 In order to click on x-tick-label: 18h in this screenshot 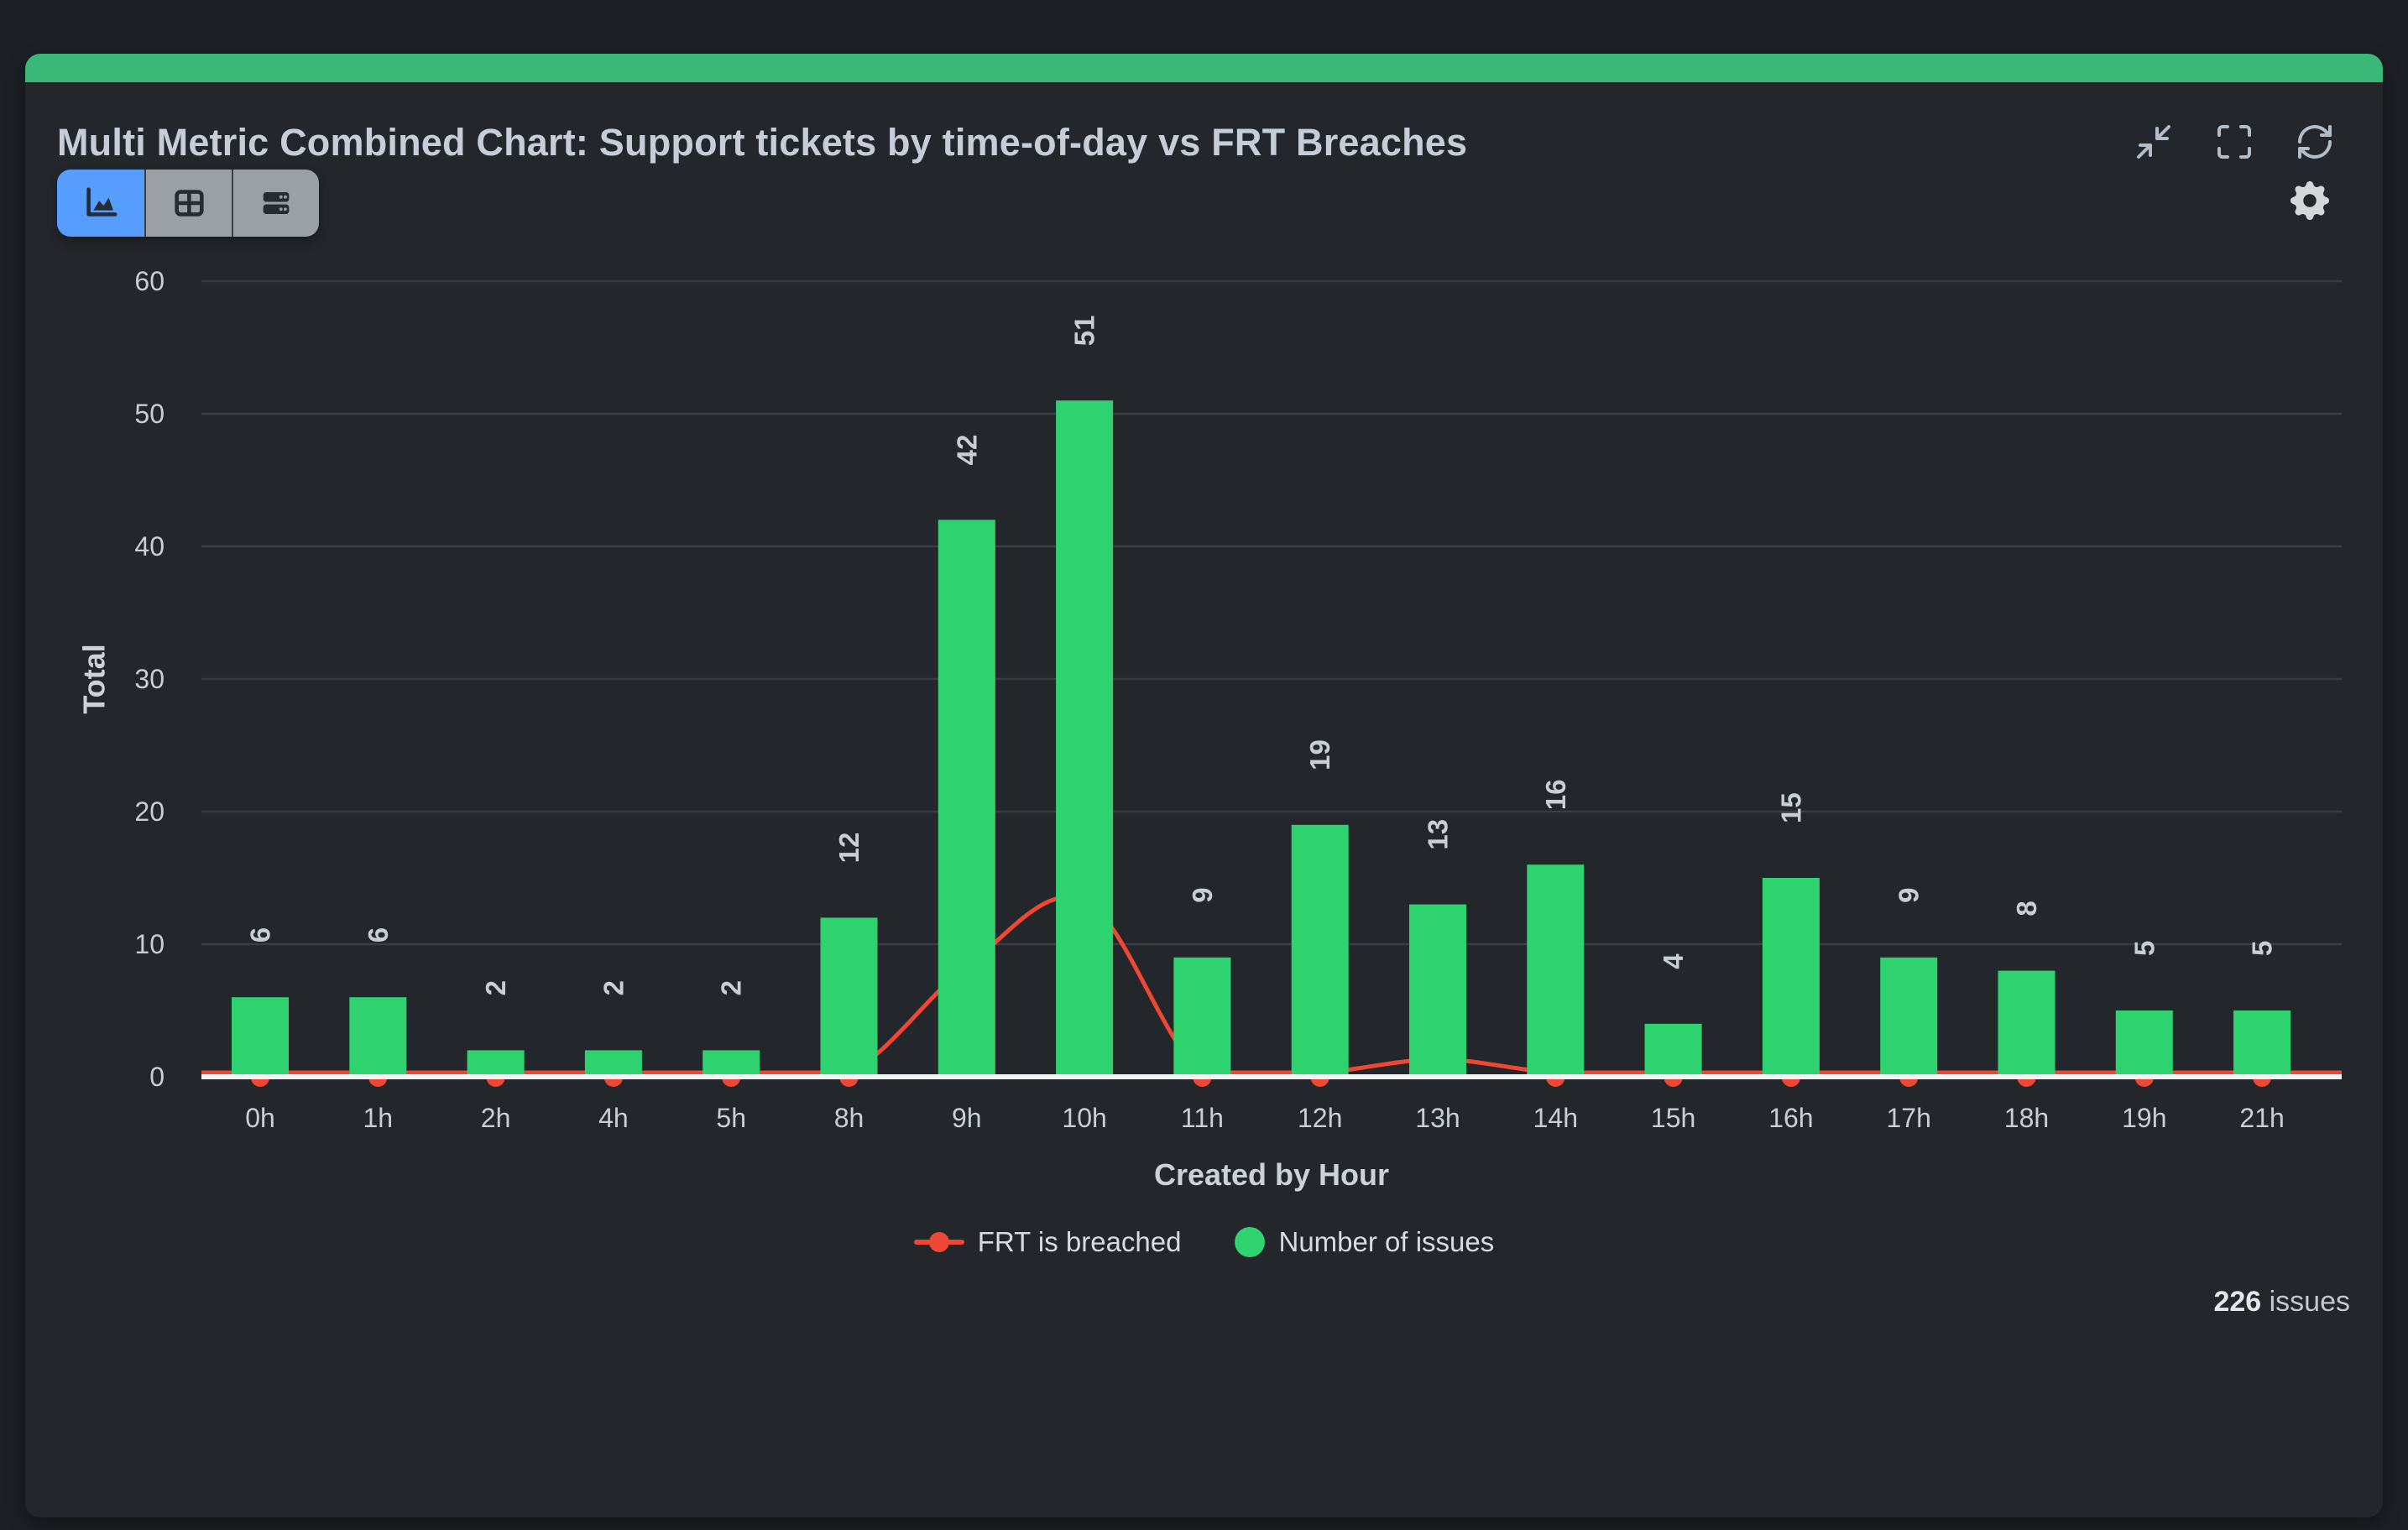, I will do `click(2026, 1118)`.